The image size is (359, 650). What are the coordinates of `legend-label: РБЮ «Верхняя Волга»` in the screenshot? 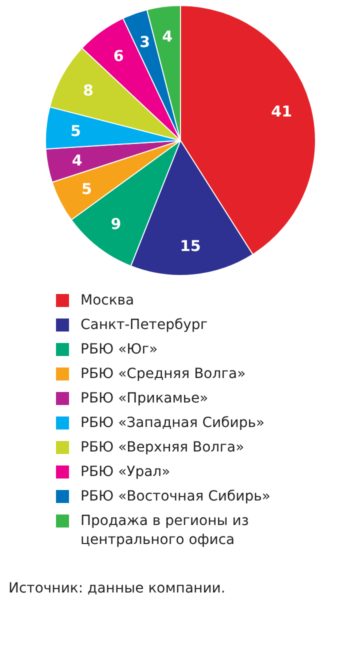 It's located at (162, 448).